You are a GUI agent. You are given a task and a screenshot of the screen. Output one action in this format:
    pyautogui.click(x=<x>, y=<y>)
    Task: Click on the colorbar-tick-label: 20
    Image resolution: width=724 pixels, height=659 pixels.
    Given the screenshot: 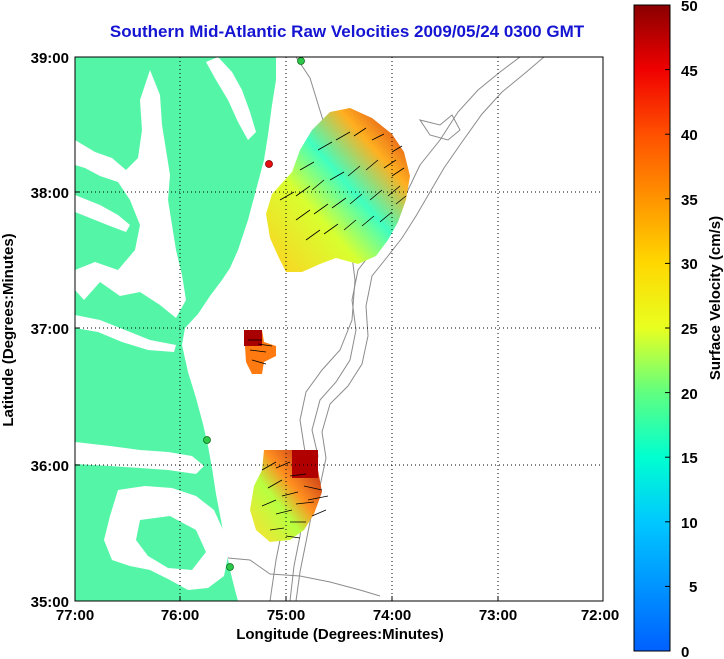 What is the action you would take?
    pyautogui.click(x=689, y=394)
    